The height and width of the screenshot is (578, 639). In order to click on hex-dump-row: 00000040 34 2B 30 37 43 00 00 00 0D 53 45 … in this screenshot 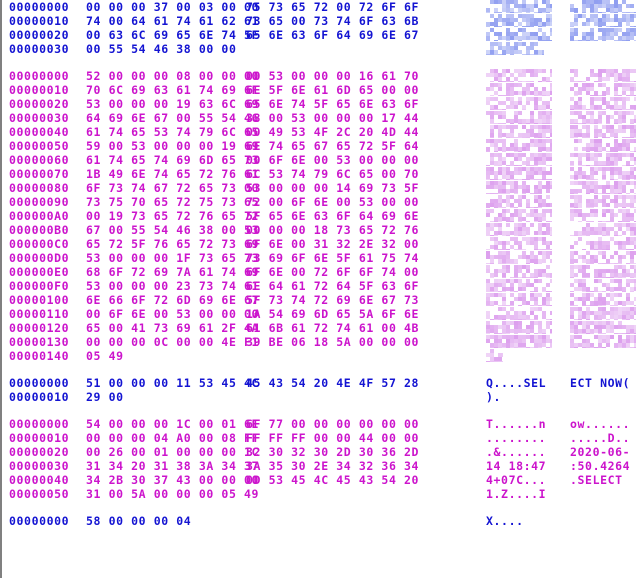, I will do `click(320, 480)`.